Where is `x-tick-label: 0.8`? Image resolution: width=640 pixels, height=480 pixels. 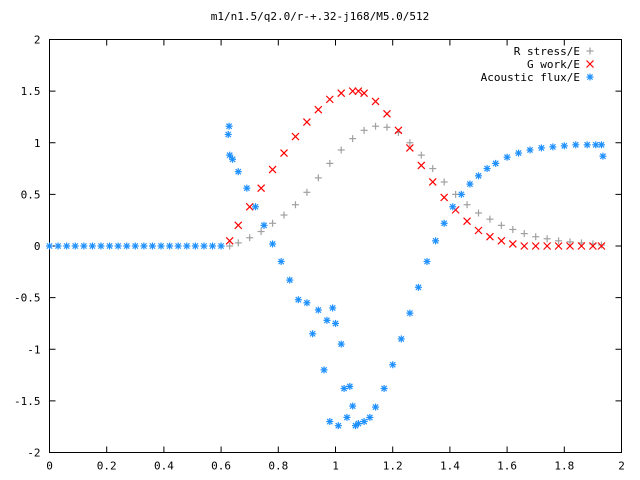 x-tick-label: 0.8 is located at coordinates (278, 466).